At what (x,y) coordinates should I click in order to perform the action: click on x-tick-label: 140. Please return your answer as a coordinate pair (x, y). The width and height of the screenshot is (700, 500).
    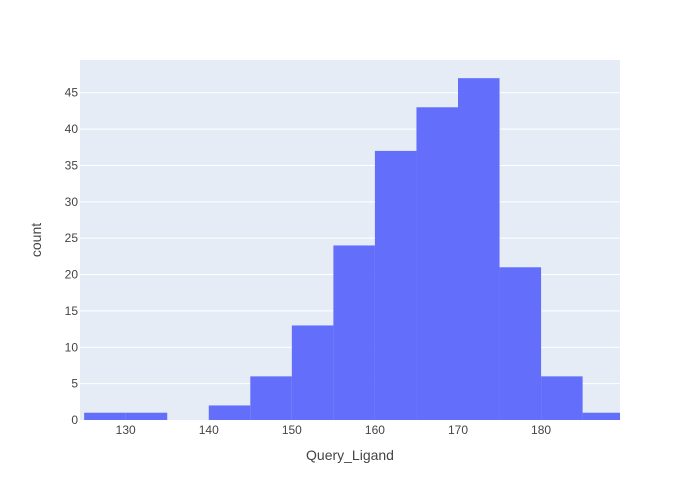
    Looking at the image, I should click on (209, 430).